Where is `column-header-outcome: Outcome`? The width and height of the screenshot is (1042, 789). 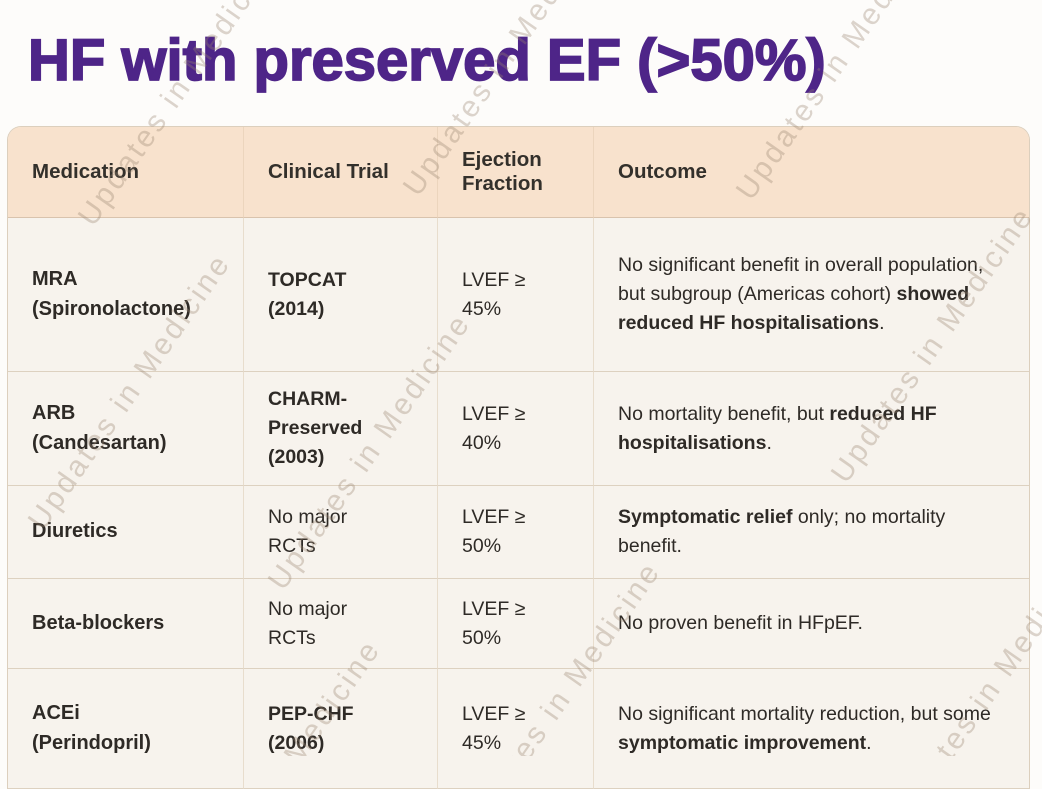 column-header-outcome: Outcome is located at coordinates (811, 172).